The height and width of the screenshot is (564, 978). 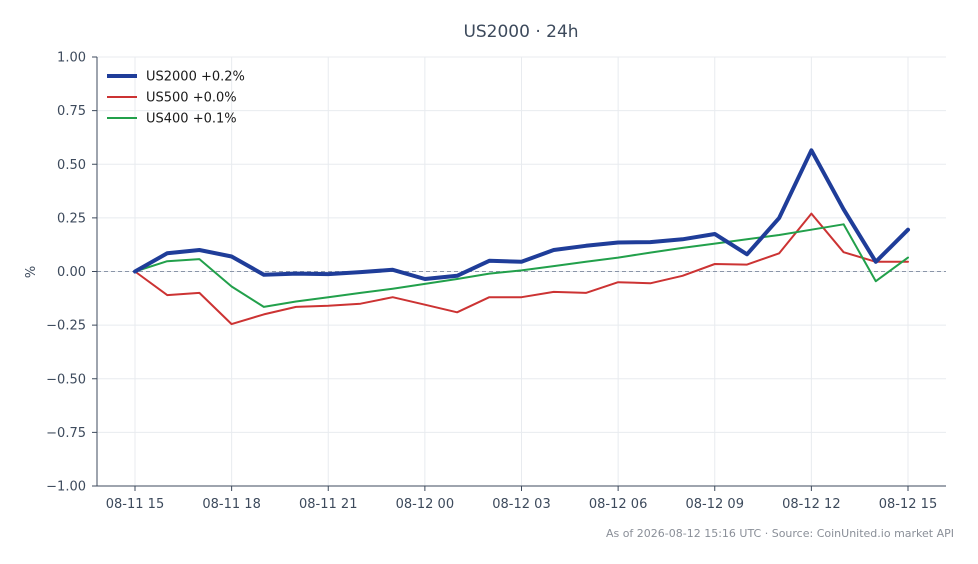 I want to click on y-tick-label: −0.25, so click(x=66, y=326).